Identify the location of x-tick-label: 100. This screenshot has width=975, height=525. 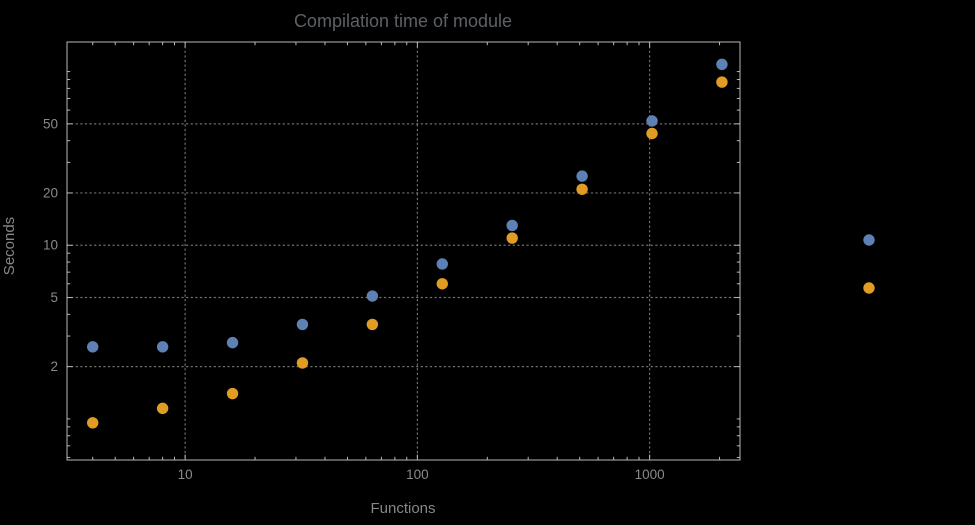
(417, 474).